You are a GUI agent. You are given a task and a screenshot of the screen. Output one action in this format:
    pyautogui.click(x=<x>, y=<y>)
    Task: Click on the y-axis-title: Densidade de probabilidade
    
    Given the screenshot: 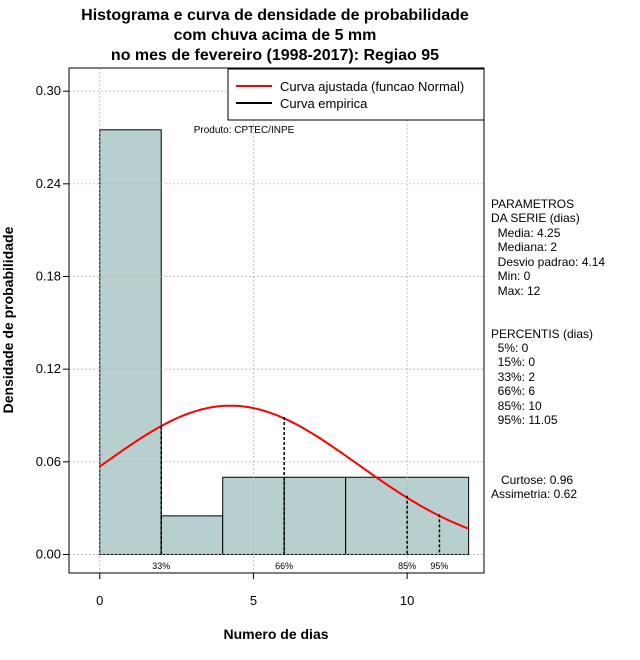 What is the action you would take?
    pyautogui.click(x=8, y=319)
    